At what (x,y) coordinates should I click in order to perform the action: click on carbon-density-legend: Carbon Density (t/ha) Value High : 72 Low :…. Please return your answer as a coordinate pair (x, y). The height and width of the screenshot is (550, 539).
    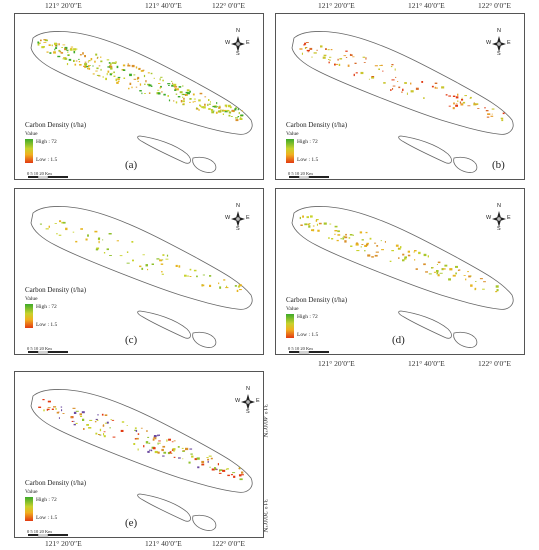
    Looking at the image, I should click on (55, 307).